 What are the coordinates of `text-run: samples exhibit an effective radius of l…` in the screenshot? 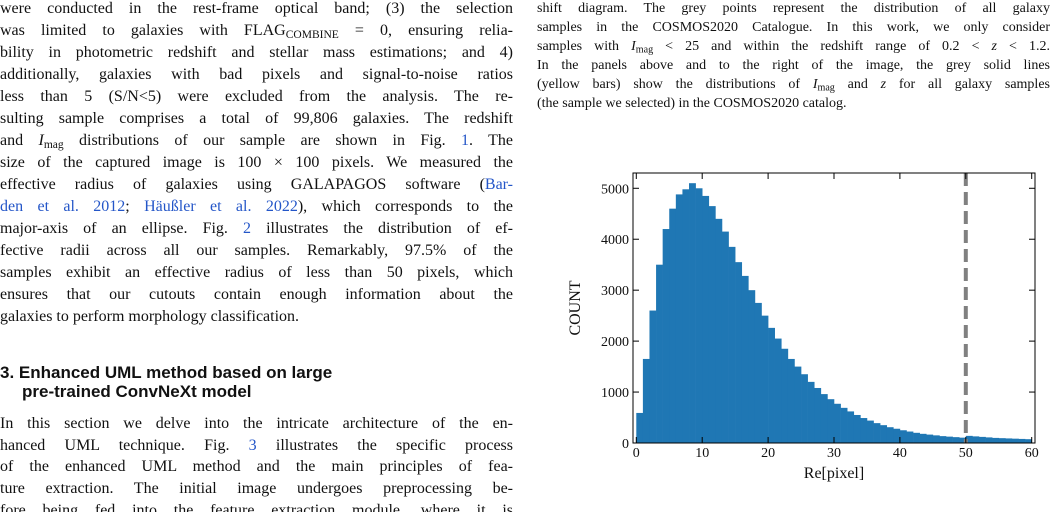 It's located at (256, 272).